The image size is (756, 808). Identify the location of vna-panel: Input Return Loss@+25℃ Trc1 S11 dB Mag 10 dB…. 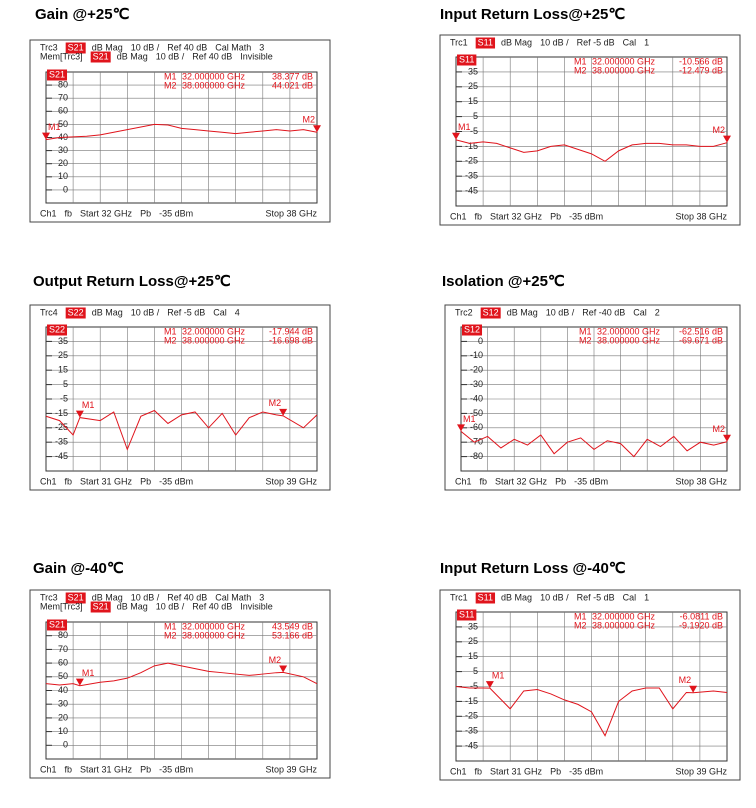
(590, 116).